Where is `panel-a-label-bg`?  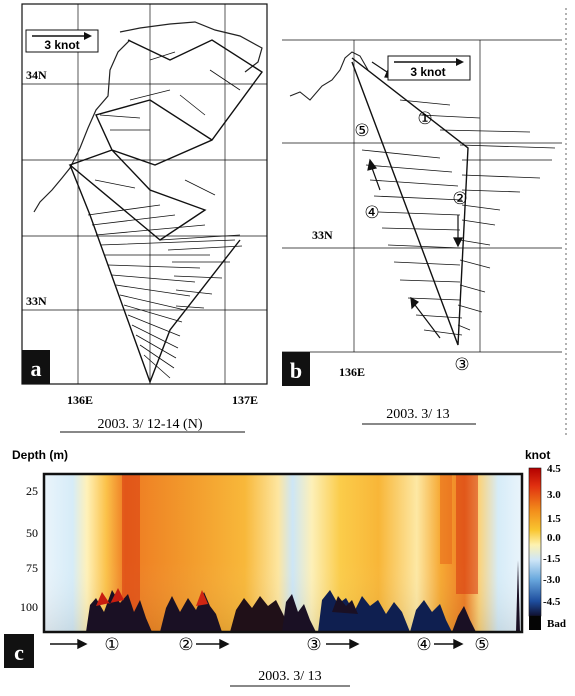
panel-a-label-bg is located at coordinates (36, 367).